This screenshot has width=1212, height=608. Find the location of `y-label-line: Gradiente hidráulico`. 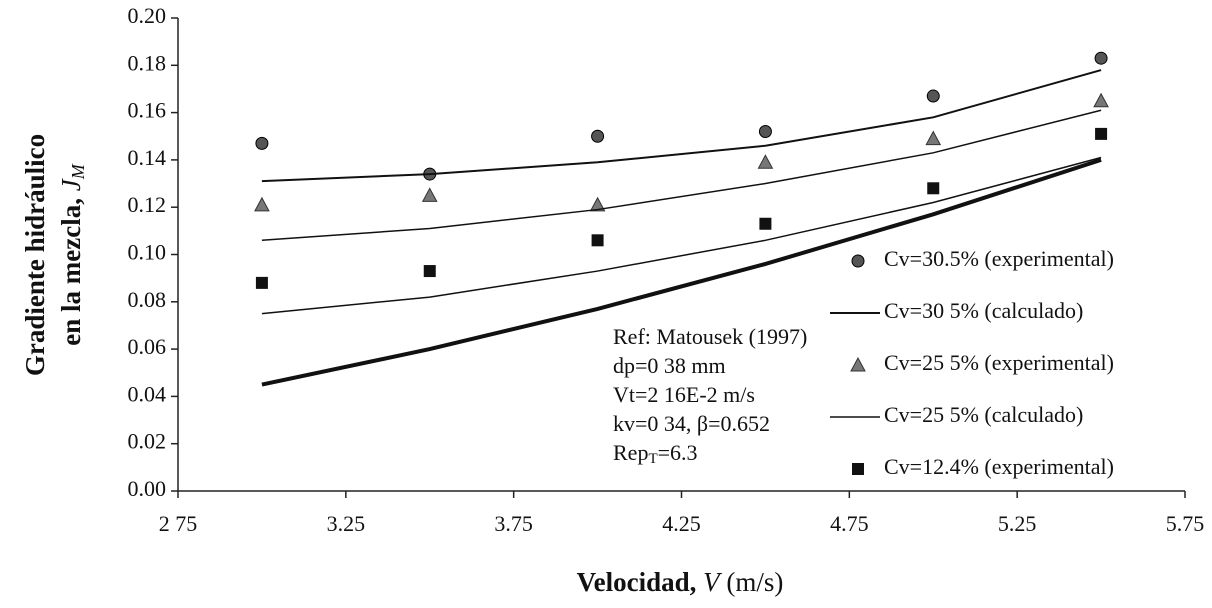

y-label-line: Gradiente hidráulico is located at coordinates (35, 255).